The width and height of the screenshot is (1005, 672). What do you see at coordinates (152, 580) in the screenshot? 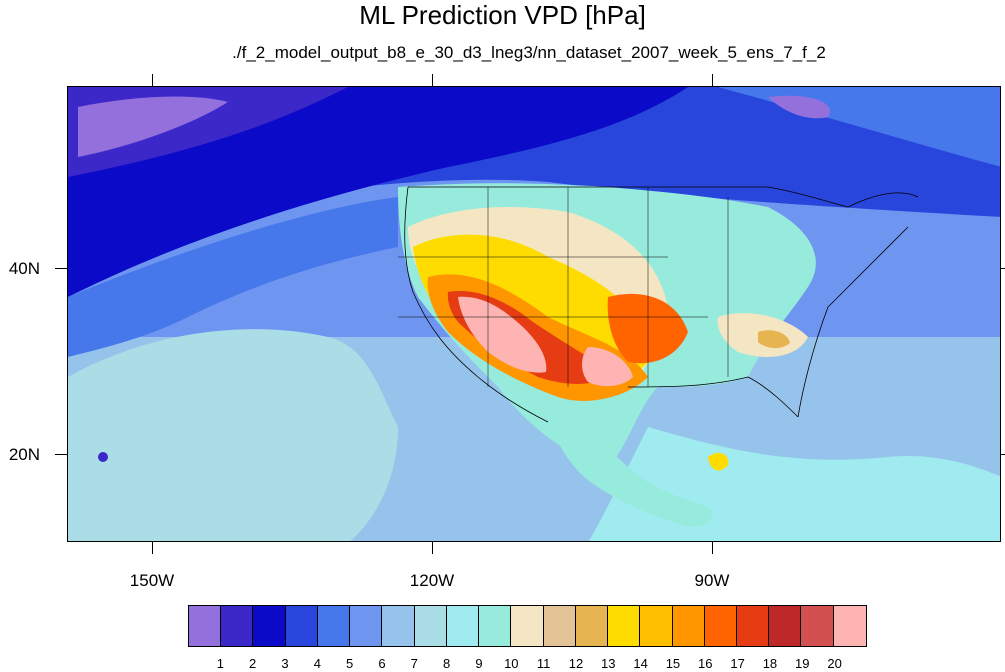
I see `x-axis-label: 150W` at bounding box center [152, 580].